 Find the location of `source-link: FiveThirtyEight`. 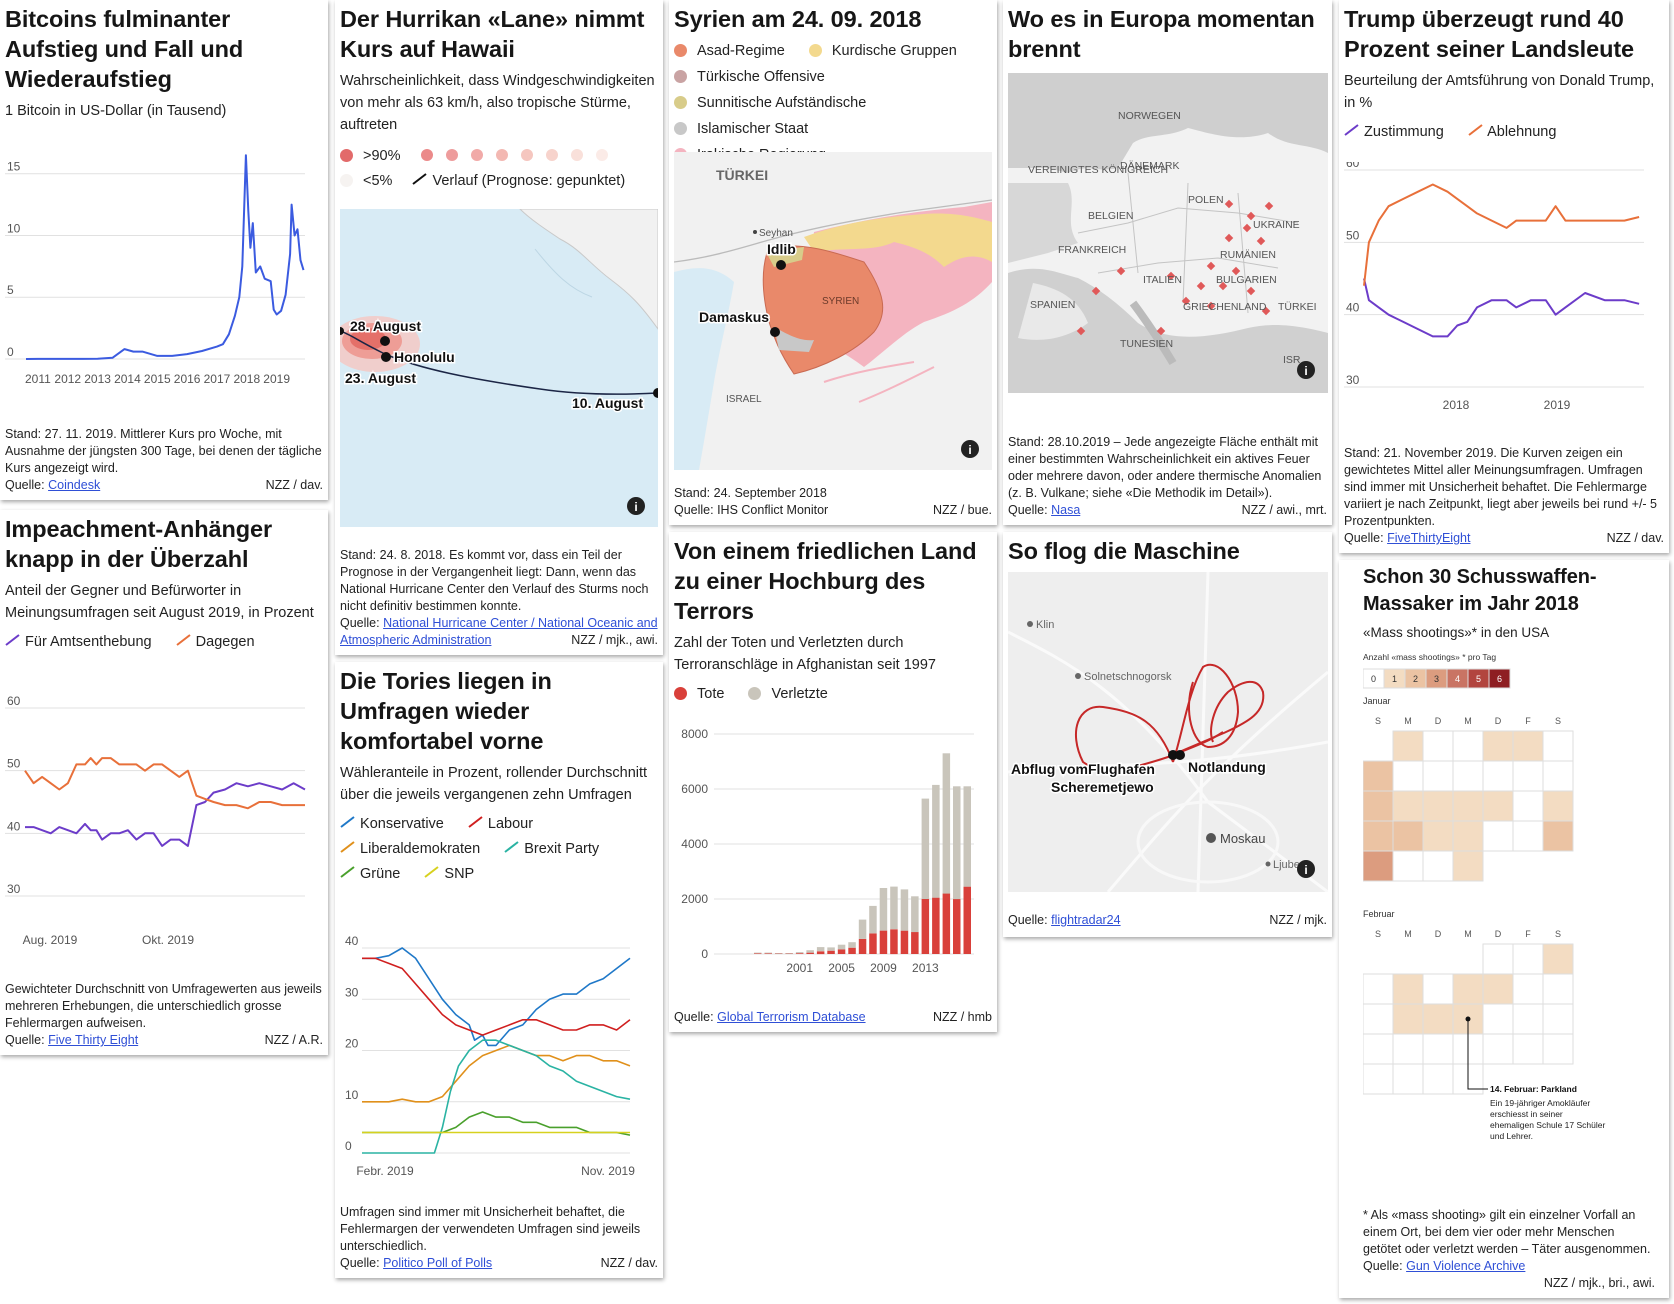

source-link: FiveThirtyEight is located at coordinates (1429, 538).